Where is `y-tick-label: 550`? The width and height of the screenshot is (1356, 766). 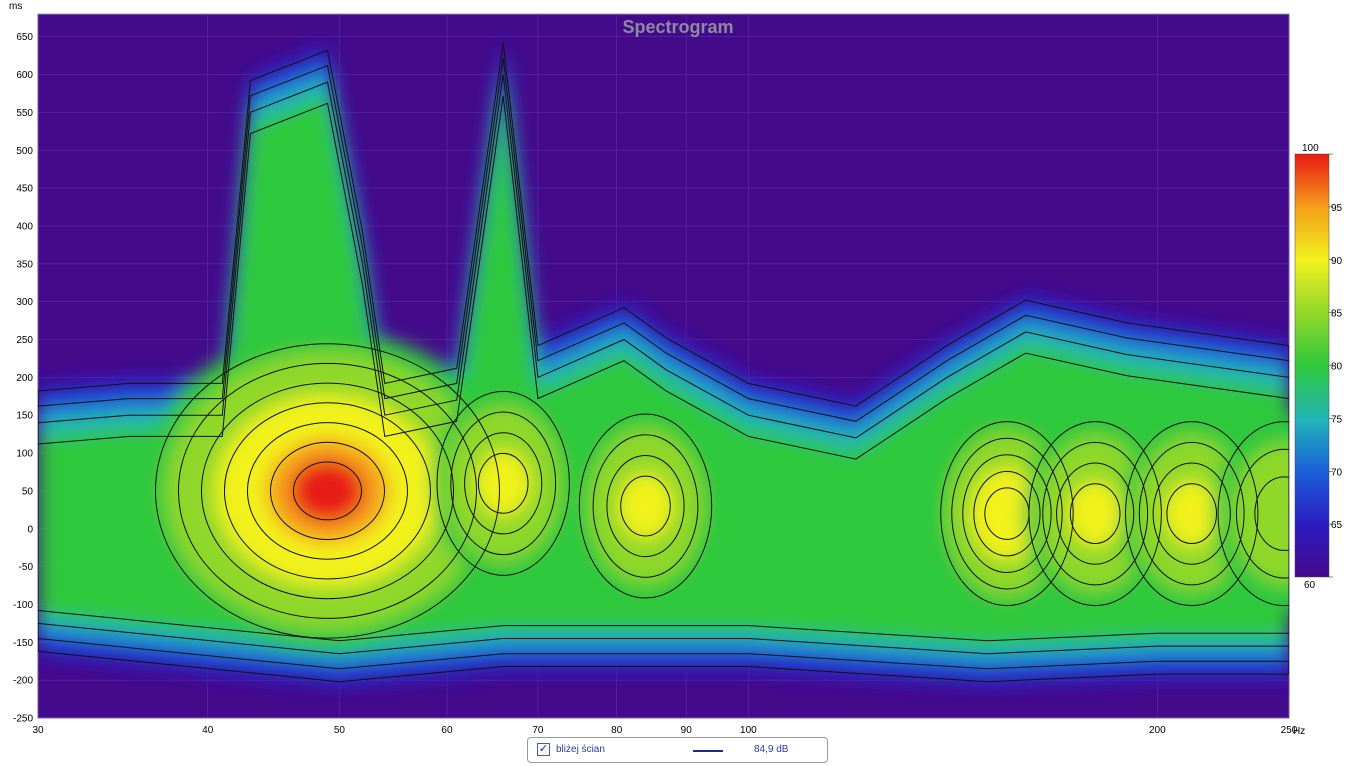
y-tick-label: 550 is located at coordinates (24, 113).